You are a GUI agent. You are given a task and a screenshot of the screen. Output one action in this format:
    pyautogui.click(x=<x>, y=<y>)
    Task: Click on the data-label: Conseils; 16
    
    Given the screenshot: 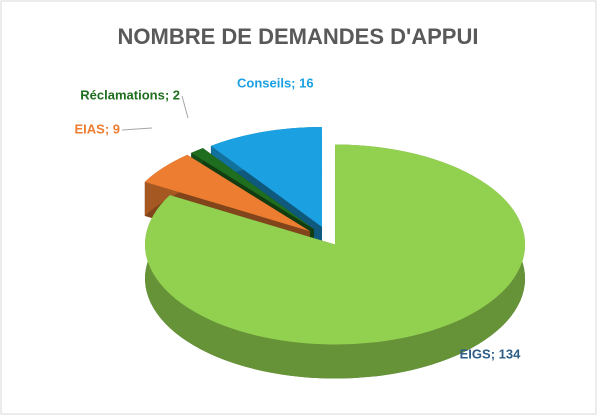 What is the action you would take?
    pyautogui.click(x=275, y=82)
    